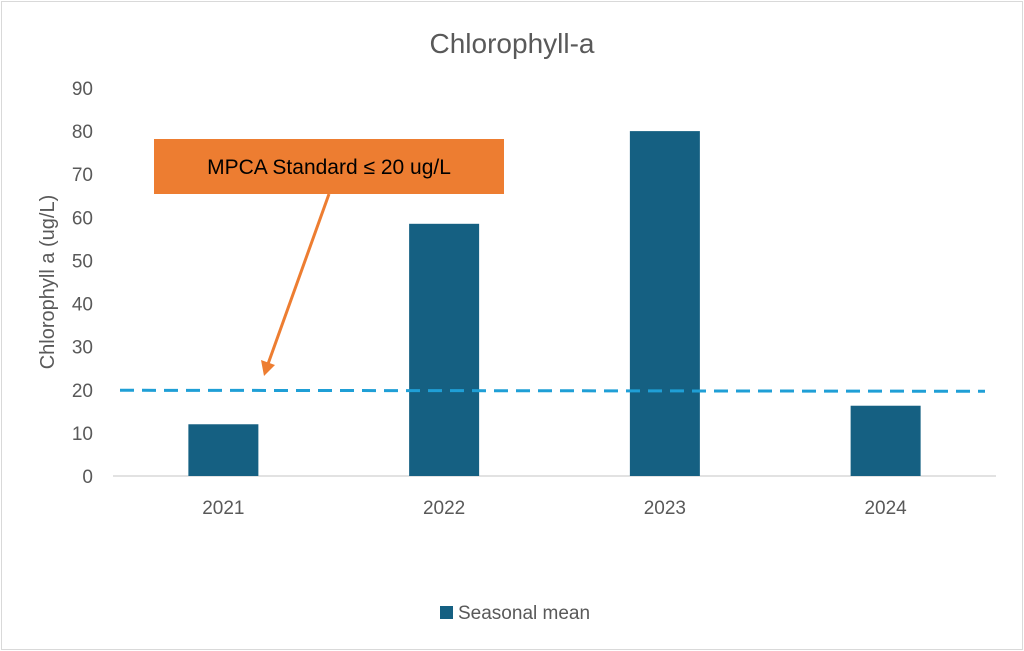  What do you see at coordinates (48, 282) in the screenshot?
I see `y-axis-title: Chlorophyll a (ug/L)` at bounding box center [48, 282].